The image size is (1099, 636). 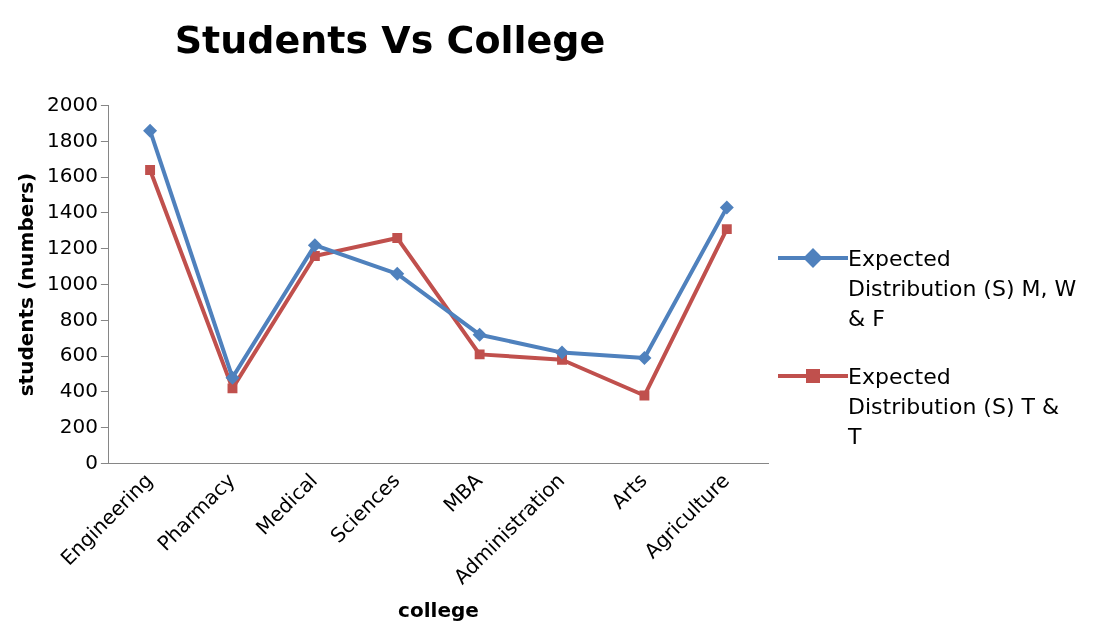 What do you see at coordinates (72, 175) in the screenshot?
I see `y-tick-label: 1600` at bounding box center [72, 175].